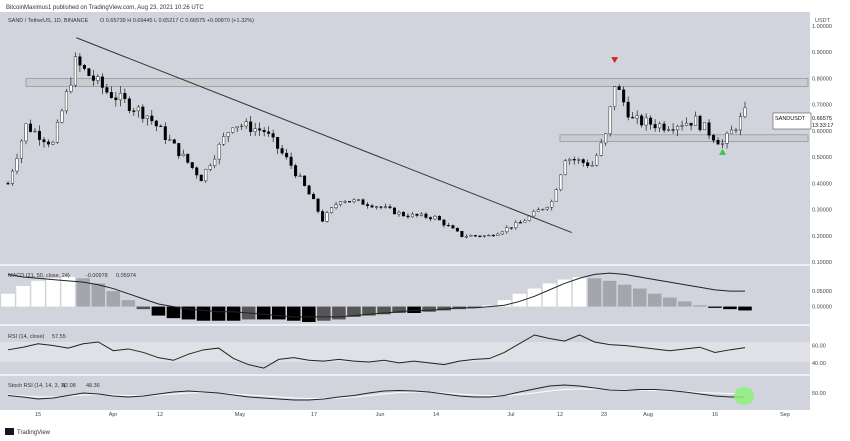 Image resolution: width=850 pixels, height=441 pixels. What do you see at coordinates (792, 121) in the screenshot?
I see `price-tag` at bounding box center [792, 121].